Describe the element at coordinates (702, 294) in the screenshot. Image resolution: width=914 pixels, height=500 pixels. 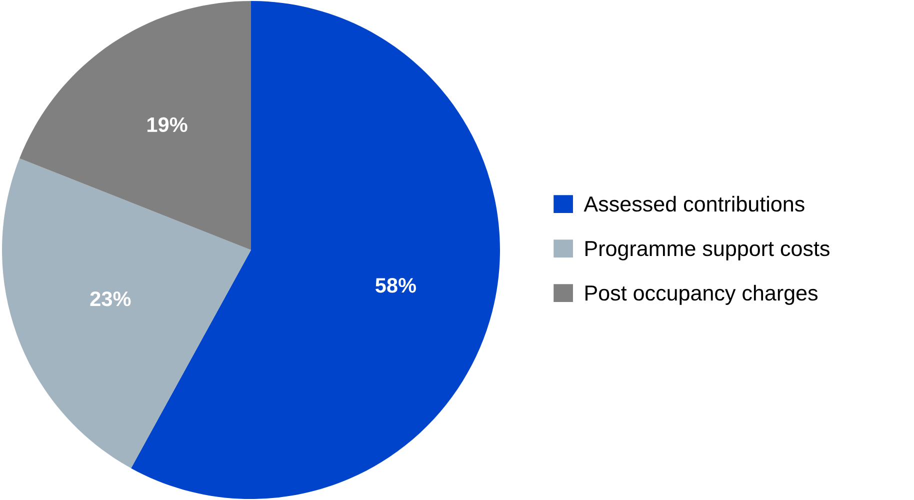
I see `legend-label: Post occupancy charges` at that location.